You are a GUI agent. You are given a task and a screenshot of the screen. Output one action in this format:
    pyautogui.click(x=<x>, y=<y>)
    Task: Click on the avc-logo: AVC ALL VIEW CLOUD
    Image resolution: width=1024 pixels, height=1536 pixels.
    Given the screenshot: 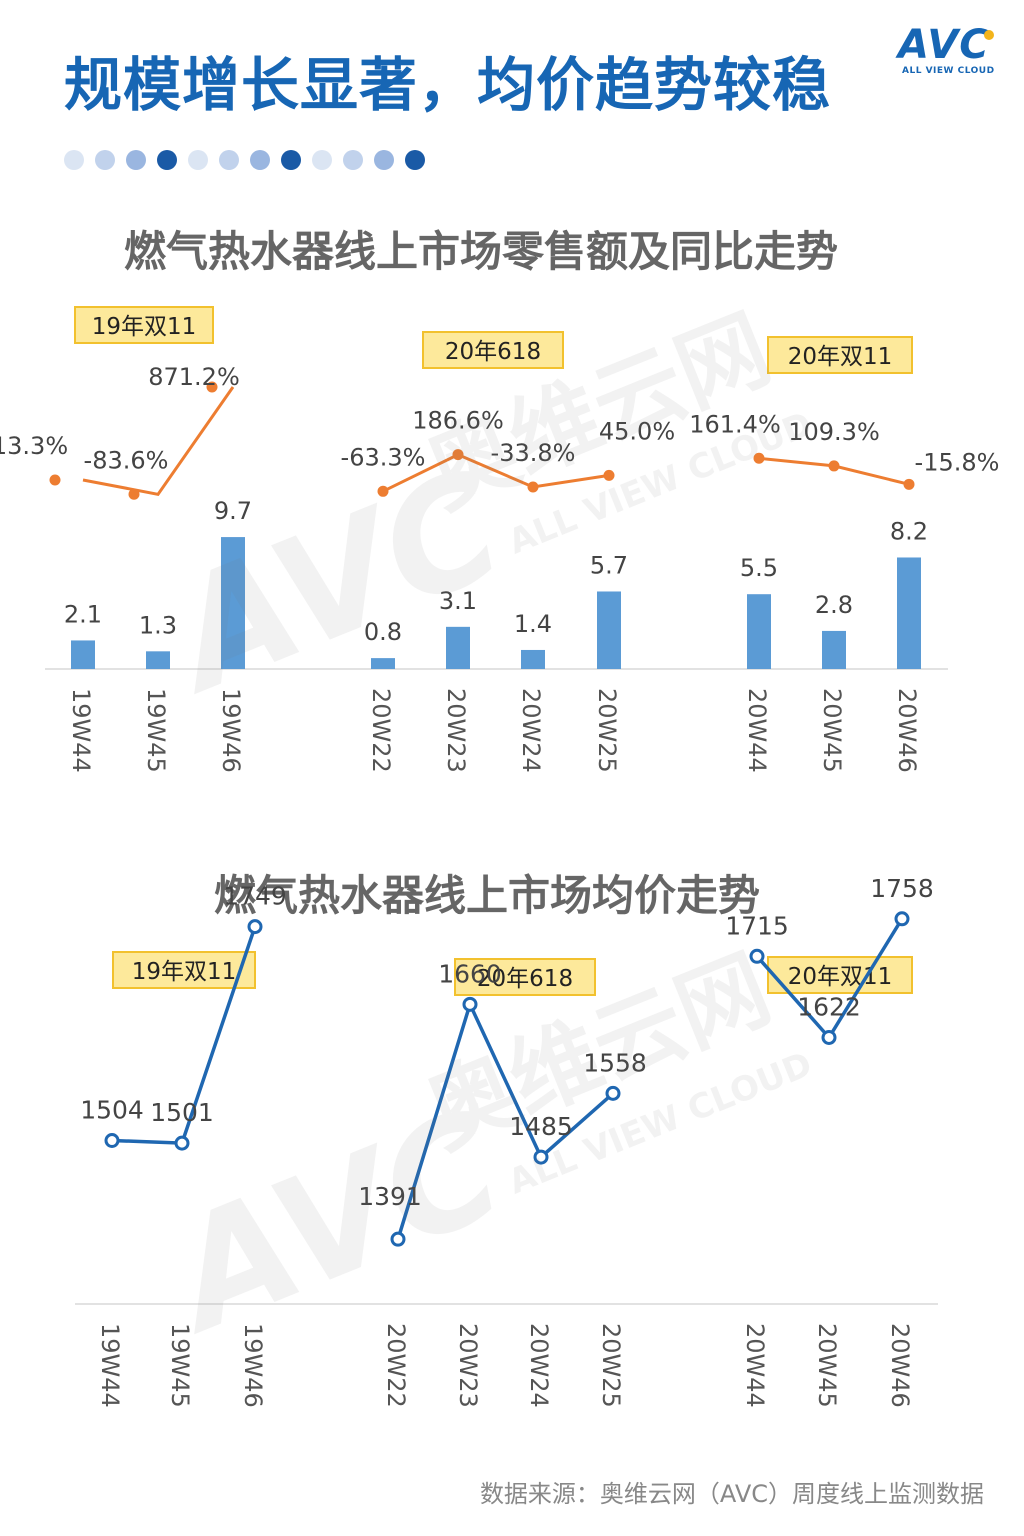 What is the action you would take?
    pyautogui.click(x=953, y=52)
    